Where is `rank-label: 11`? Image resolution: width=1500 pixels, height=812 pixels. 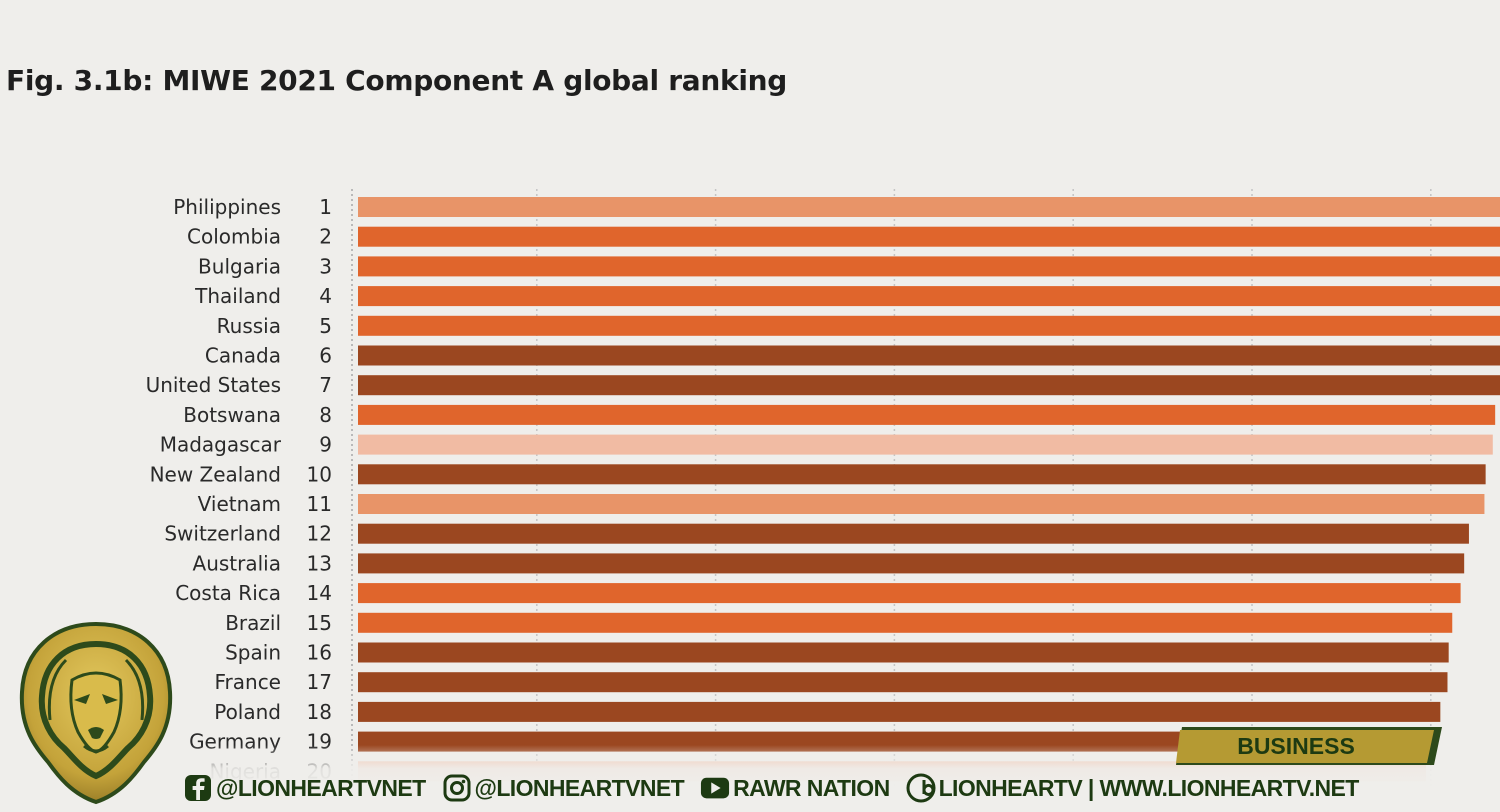 rank-label: 11 is located at coordinates (319, 504).